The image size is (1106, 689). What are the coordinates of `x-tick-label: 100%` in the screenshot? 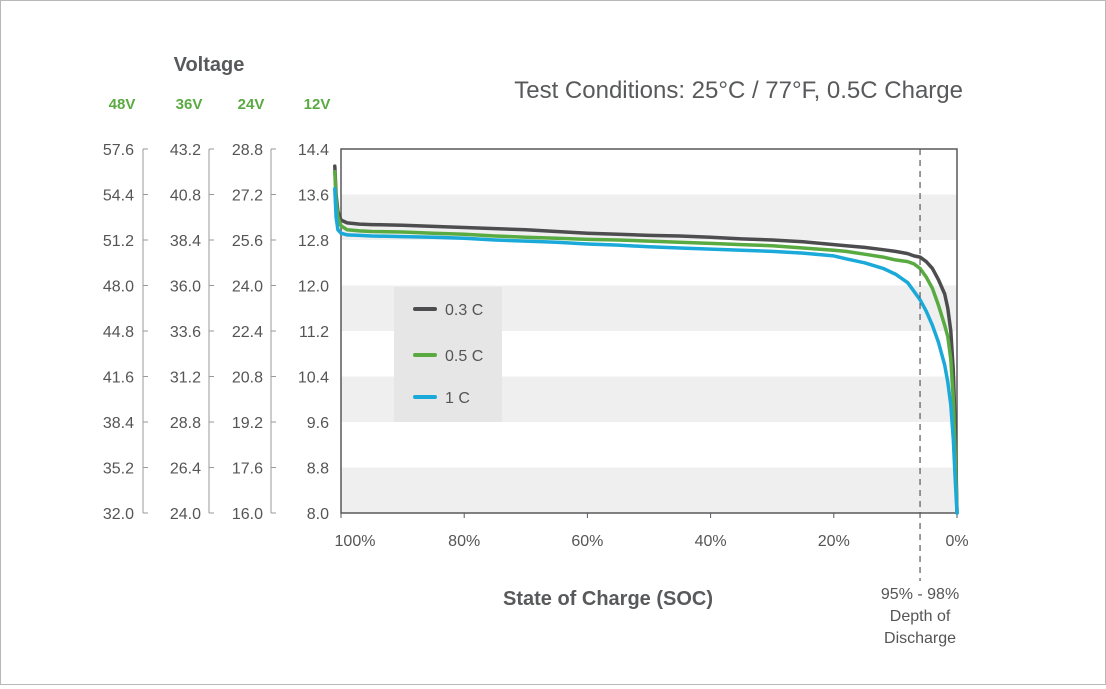 It's located at (355, 541).